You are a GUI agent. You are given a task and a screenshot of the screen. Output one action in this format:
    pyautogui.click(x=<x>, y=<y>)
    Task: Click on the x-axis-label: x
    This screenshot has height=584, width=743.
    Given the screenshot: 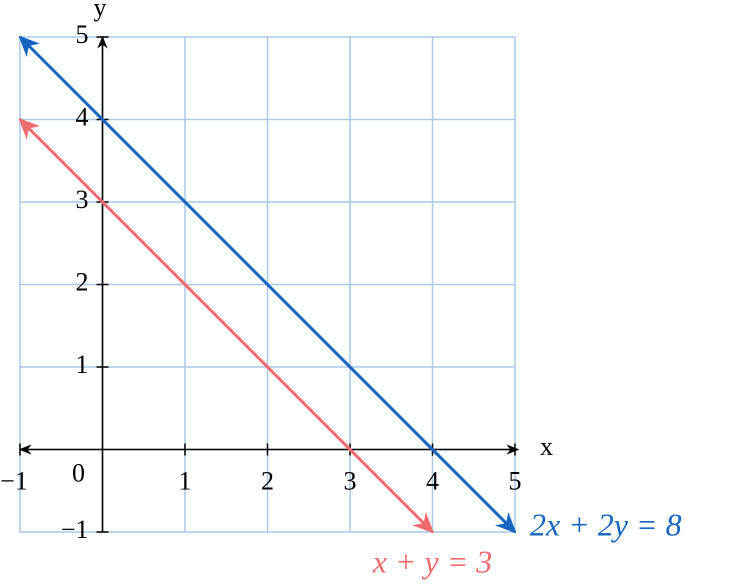 What is the action you would take?
    pyautogui.click(x=546, y=446)
    